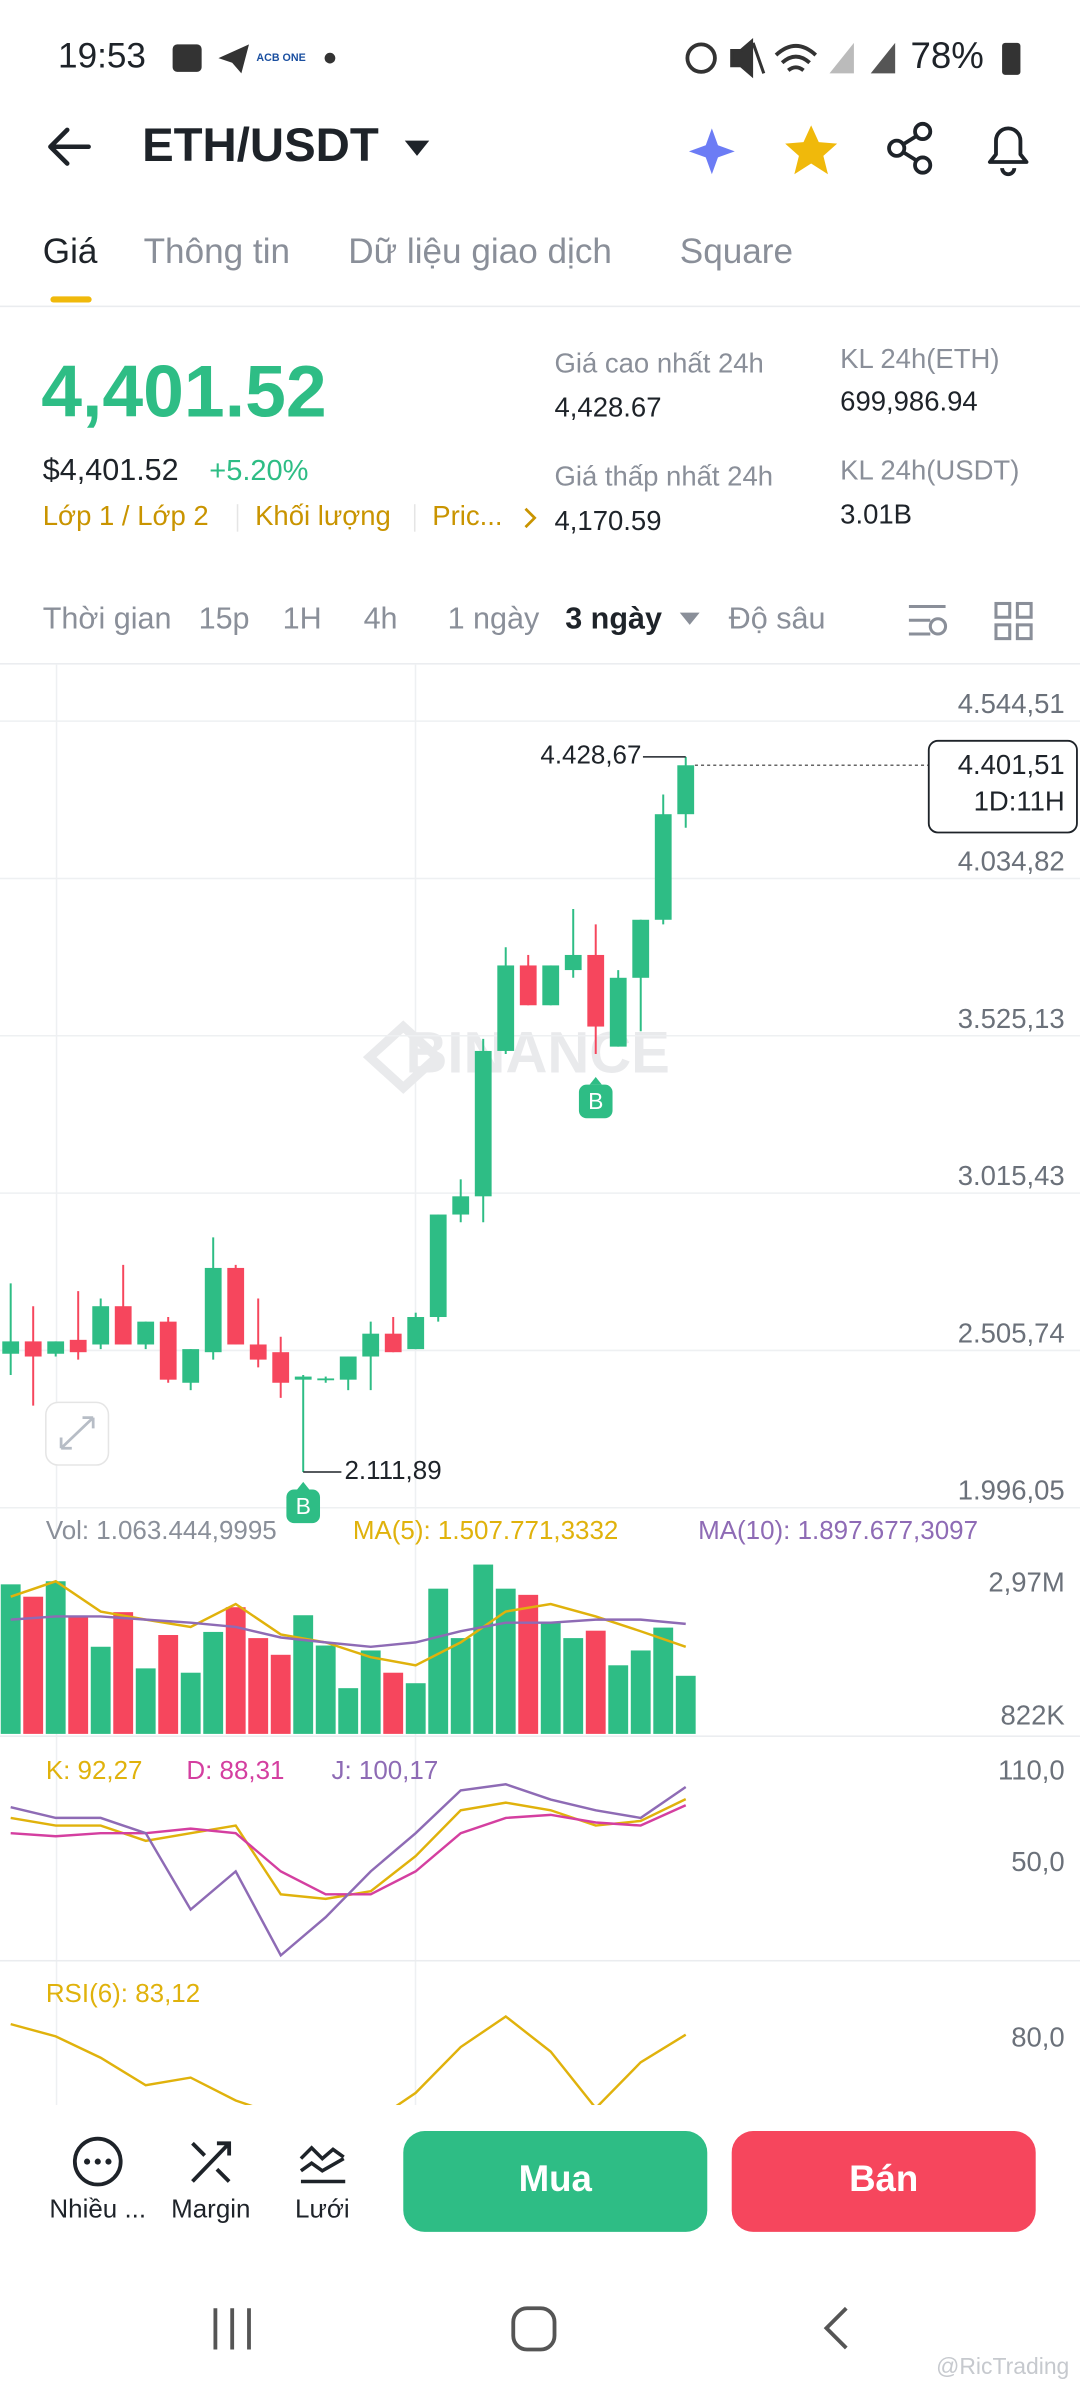 The width and height of the screenshot is (1080, 2400). I want to click on more-icon, so click(97, 2161).